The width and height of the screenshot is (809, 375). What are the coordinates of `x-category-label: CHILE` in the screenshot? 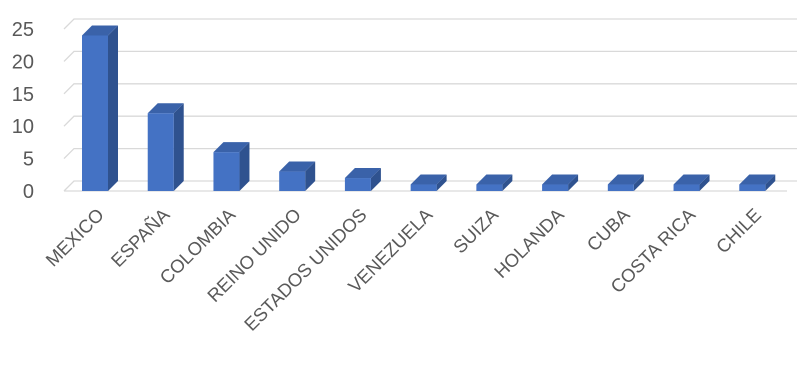 It's located at (738, 230).